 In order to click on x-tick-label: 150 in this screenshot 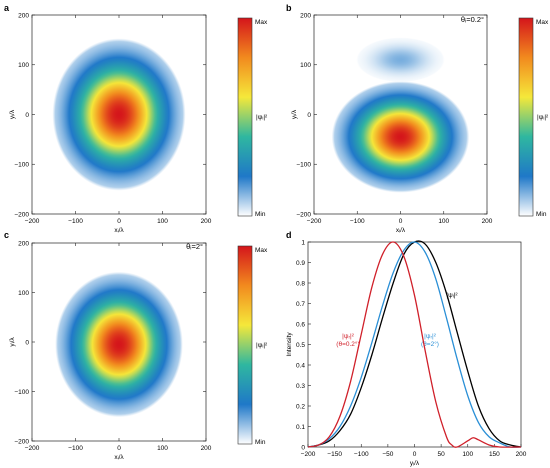, I will do `click(494, 454)`.